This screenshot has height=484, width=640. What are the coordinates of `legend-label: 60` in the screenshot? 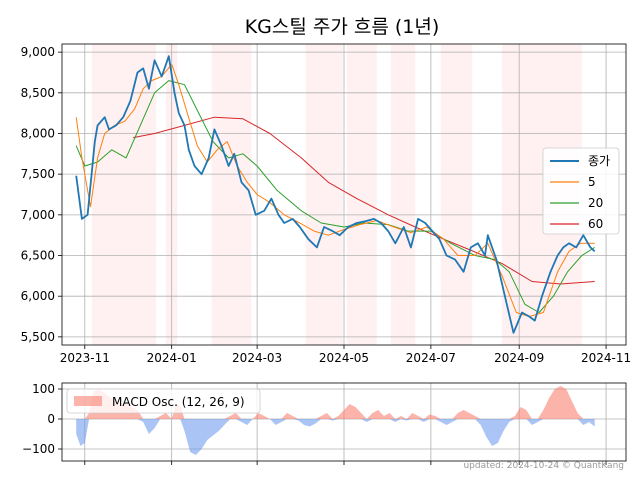 It's located at (595, 224).